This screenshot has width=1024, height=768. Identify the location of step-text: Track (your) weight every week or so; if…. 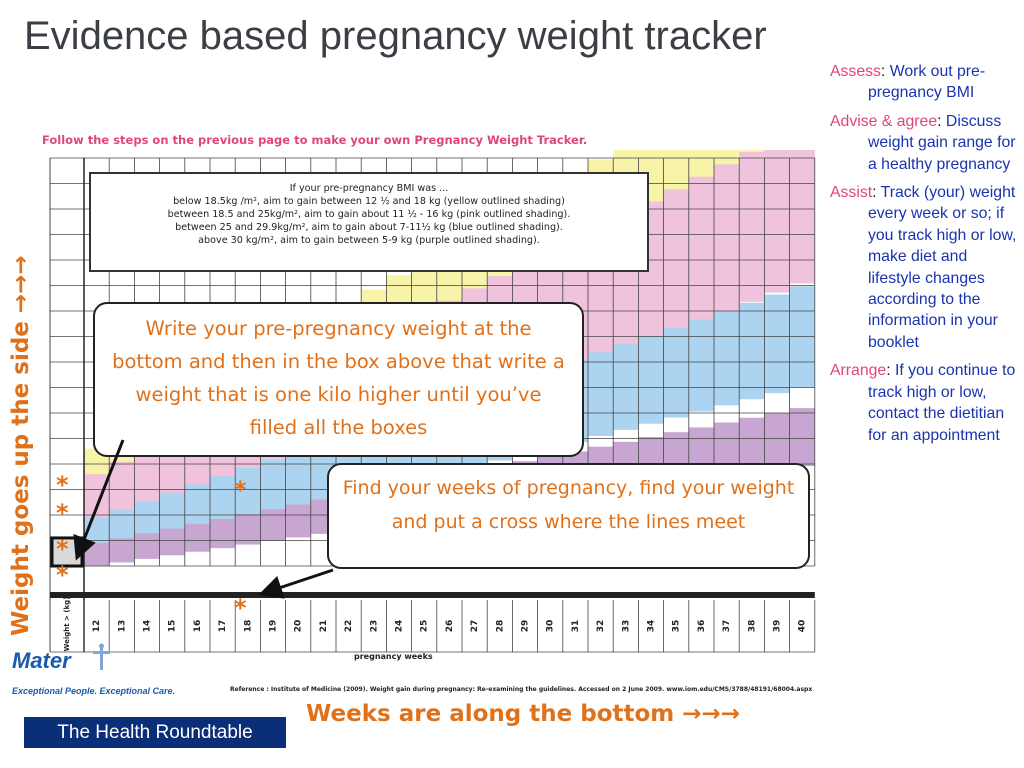
(942, 267).